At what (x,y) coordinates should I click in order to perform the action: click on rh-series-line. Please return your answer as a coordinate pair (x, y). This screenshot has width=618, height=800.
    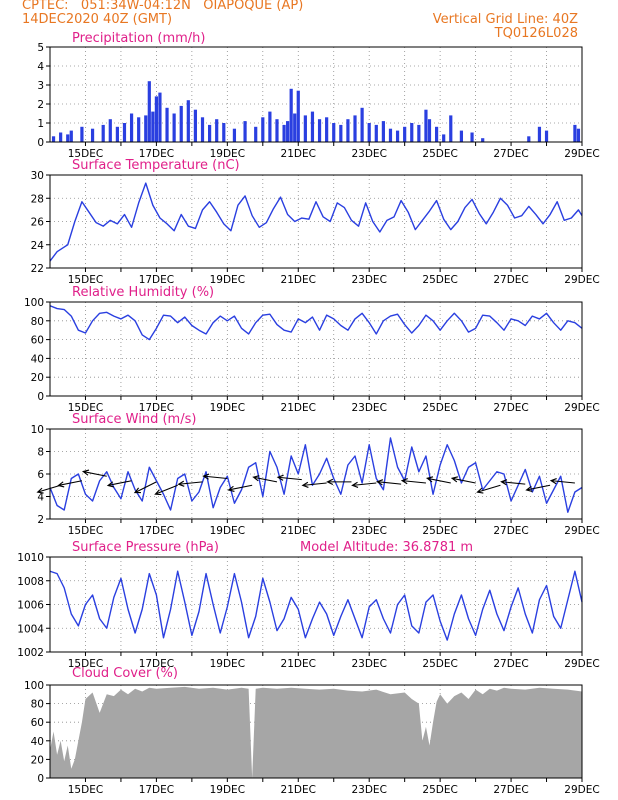
    Looking at the image, I should click on (316, 323).